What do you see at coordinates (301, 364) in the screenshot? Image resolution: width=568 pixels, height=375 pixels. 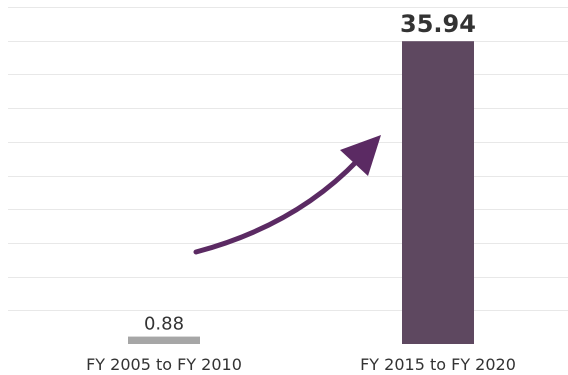 I see `x-tick-labels: FY 2005 to FY 2010 FY 2015 to FY 2020` at bounding box center [301, 364].